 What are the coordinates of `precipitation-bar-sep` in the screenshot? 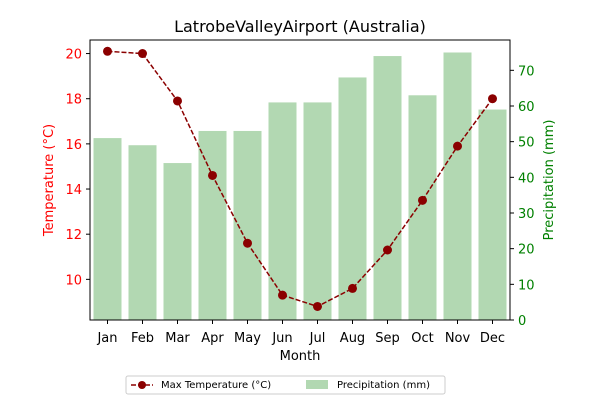 It's located at (387, 188).